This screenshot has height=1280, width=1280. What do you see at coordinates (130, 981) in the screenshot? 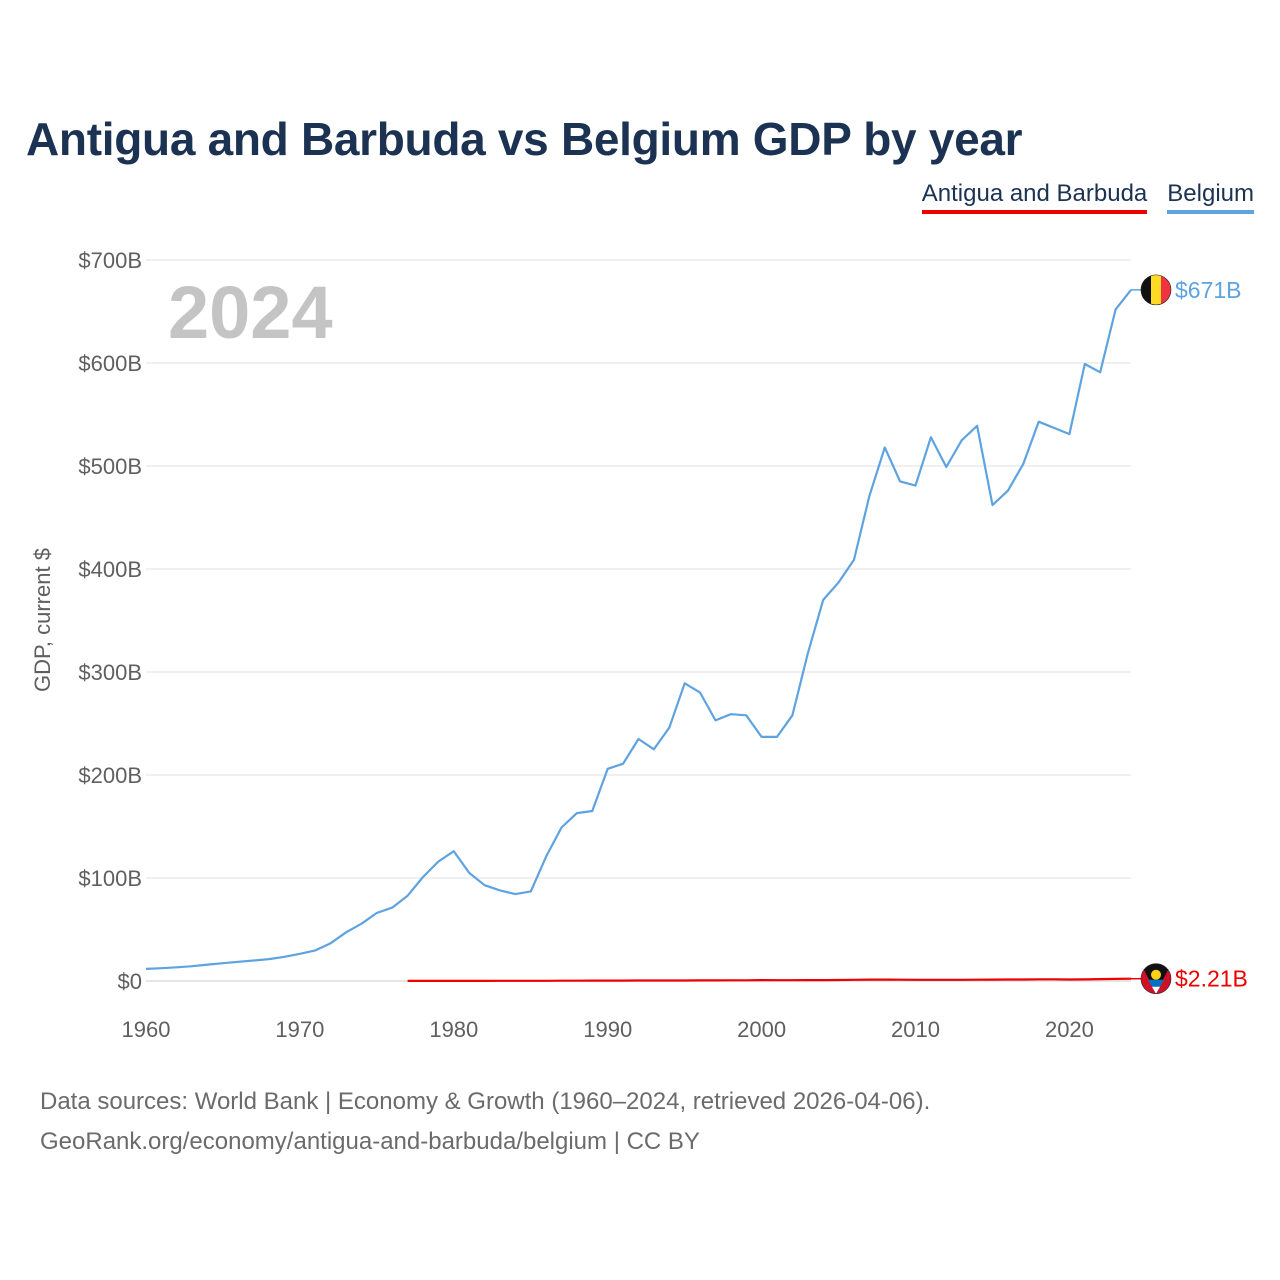
I see `y-tick-label: $0` at bounding box center [130, 981].